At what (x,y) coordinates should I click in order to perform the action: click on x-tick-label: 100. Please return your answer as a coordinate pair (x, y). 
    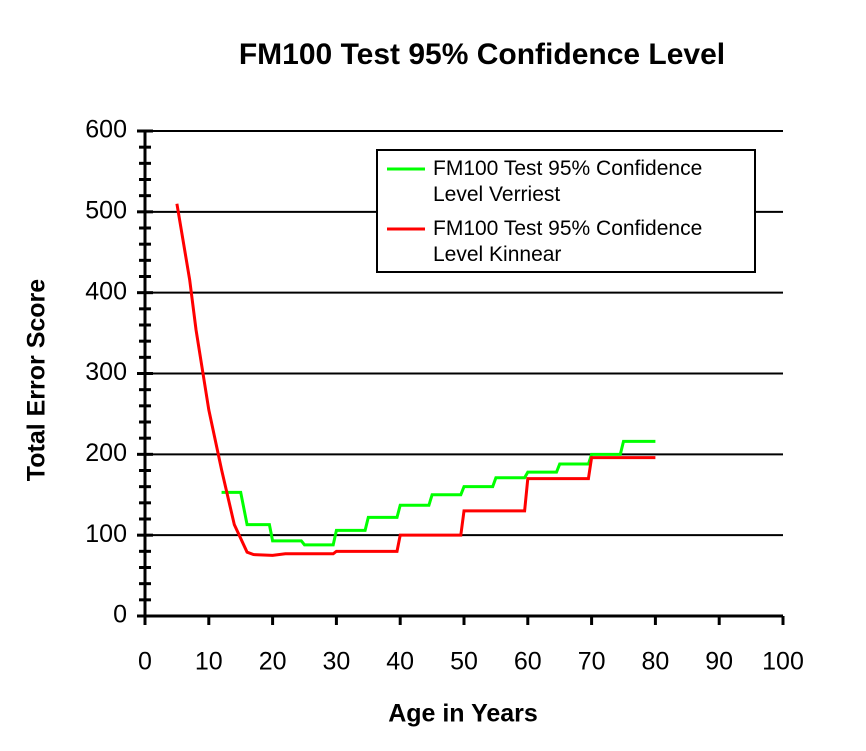
    Looking at the image, I should click on (783, 662).